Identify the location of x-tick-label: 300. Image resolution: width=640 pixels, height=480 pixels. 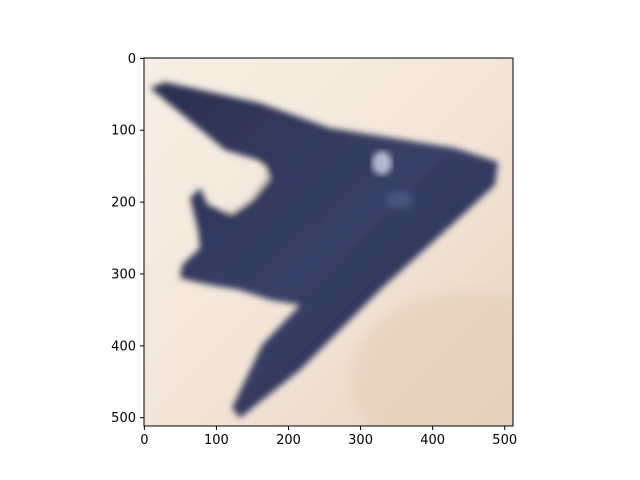
(360, 440).